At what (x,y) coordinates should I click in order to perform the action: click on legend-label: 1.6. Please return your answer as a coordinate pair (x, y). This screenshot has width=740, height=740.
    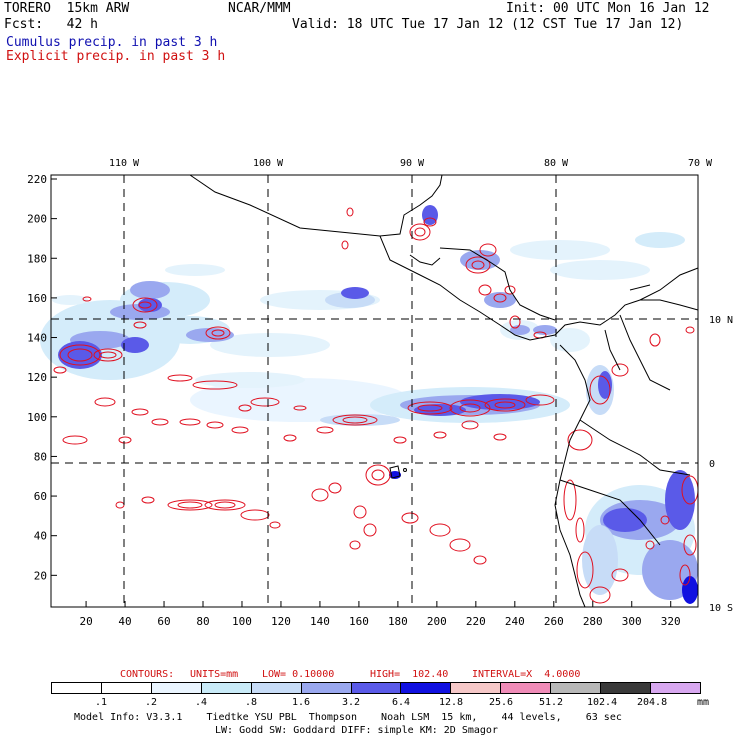
    Looking at the image, I should click on (301, 702).